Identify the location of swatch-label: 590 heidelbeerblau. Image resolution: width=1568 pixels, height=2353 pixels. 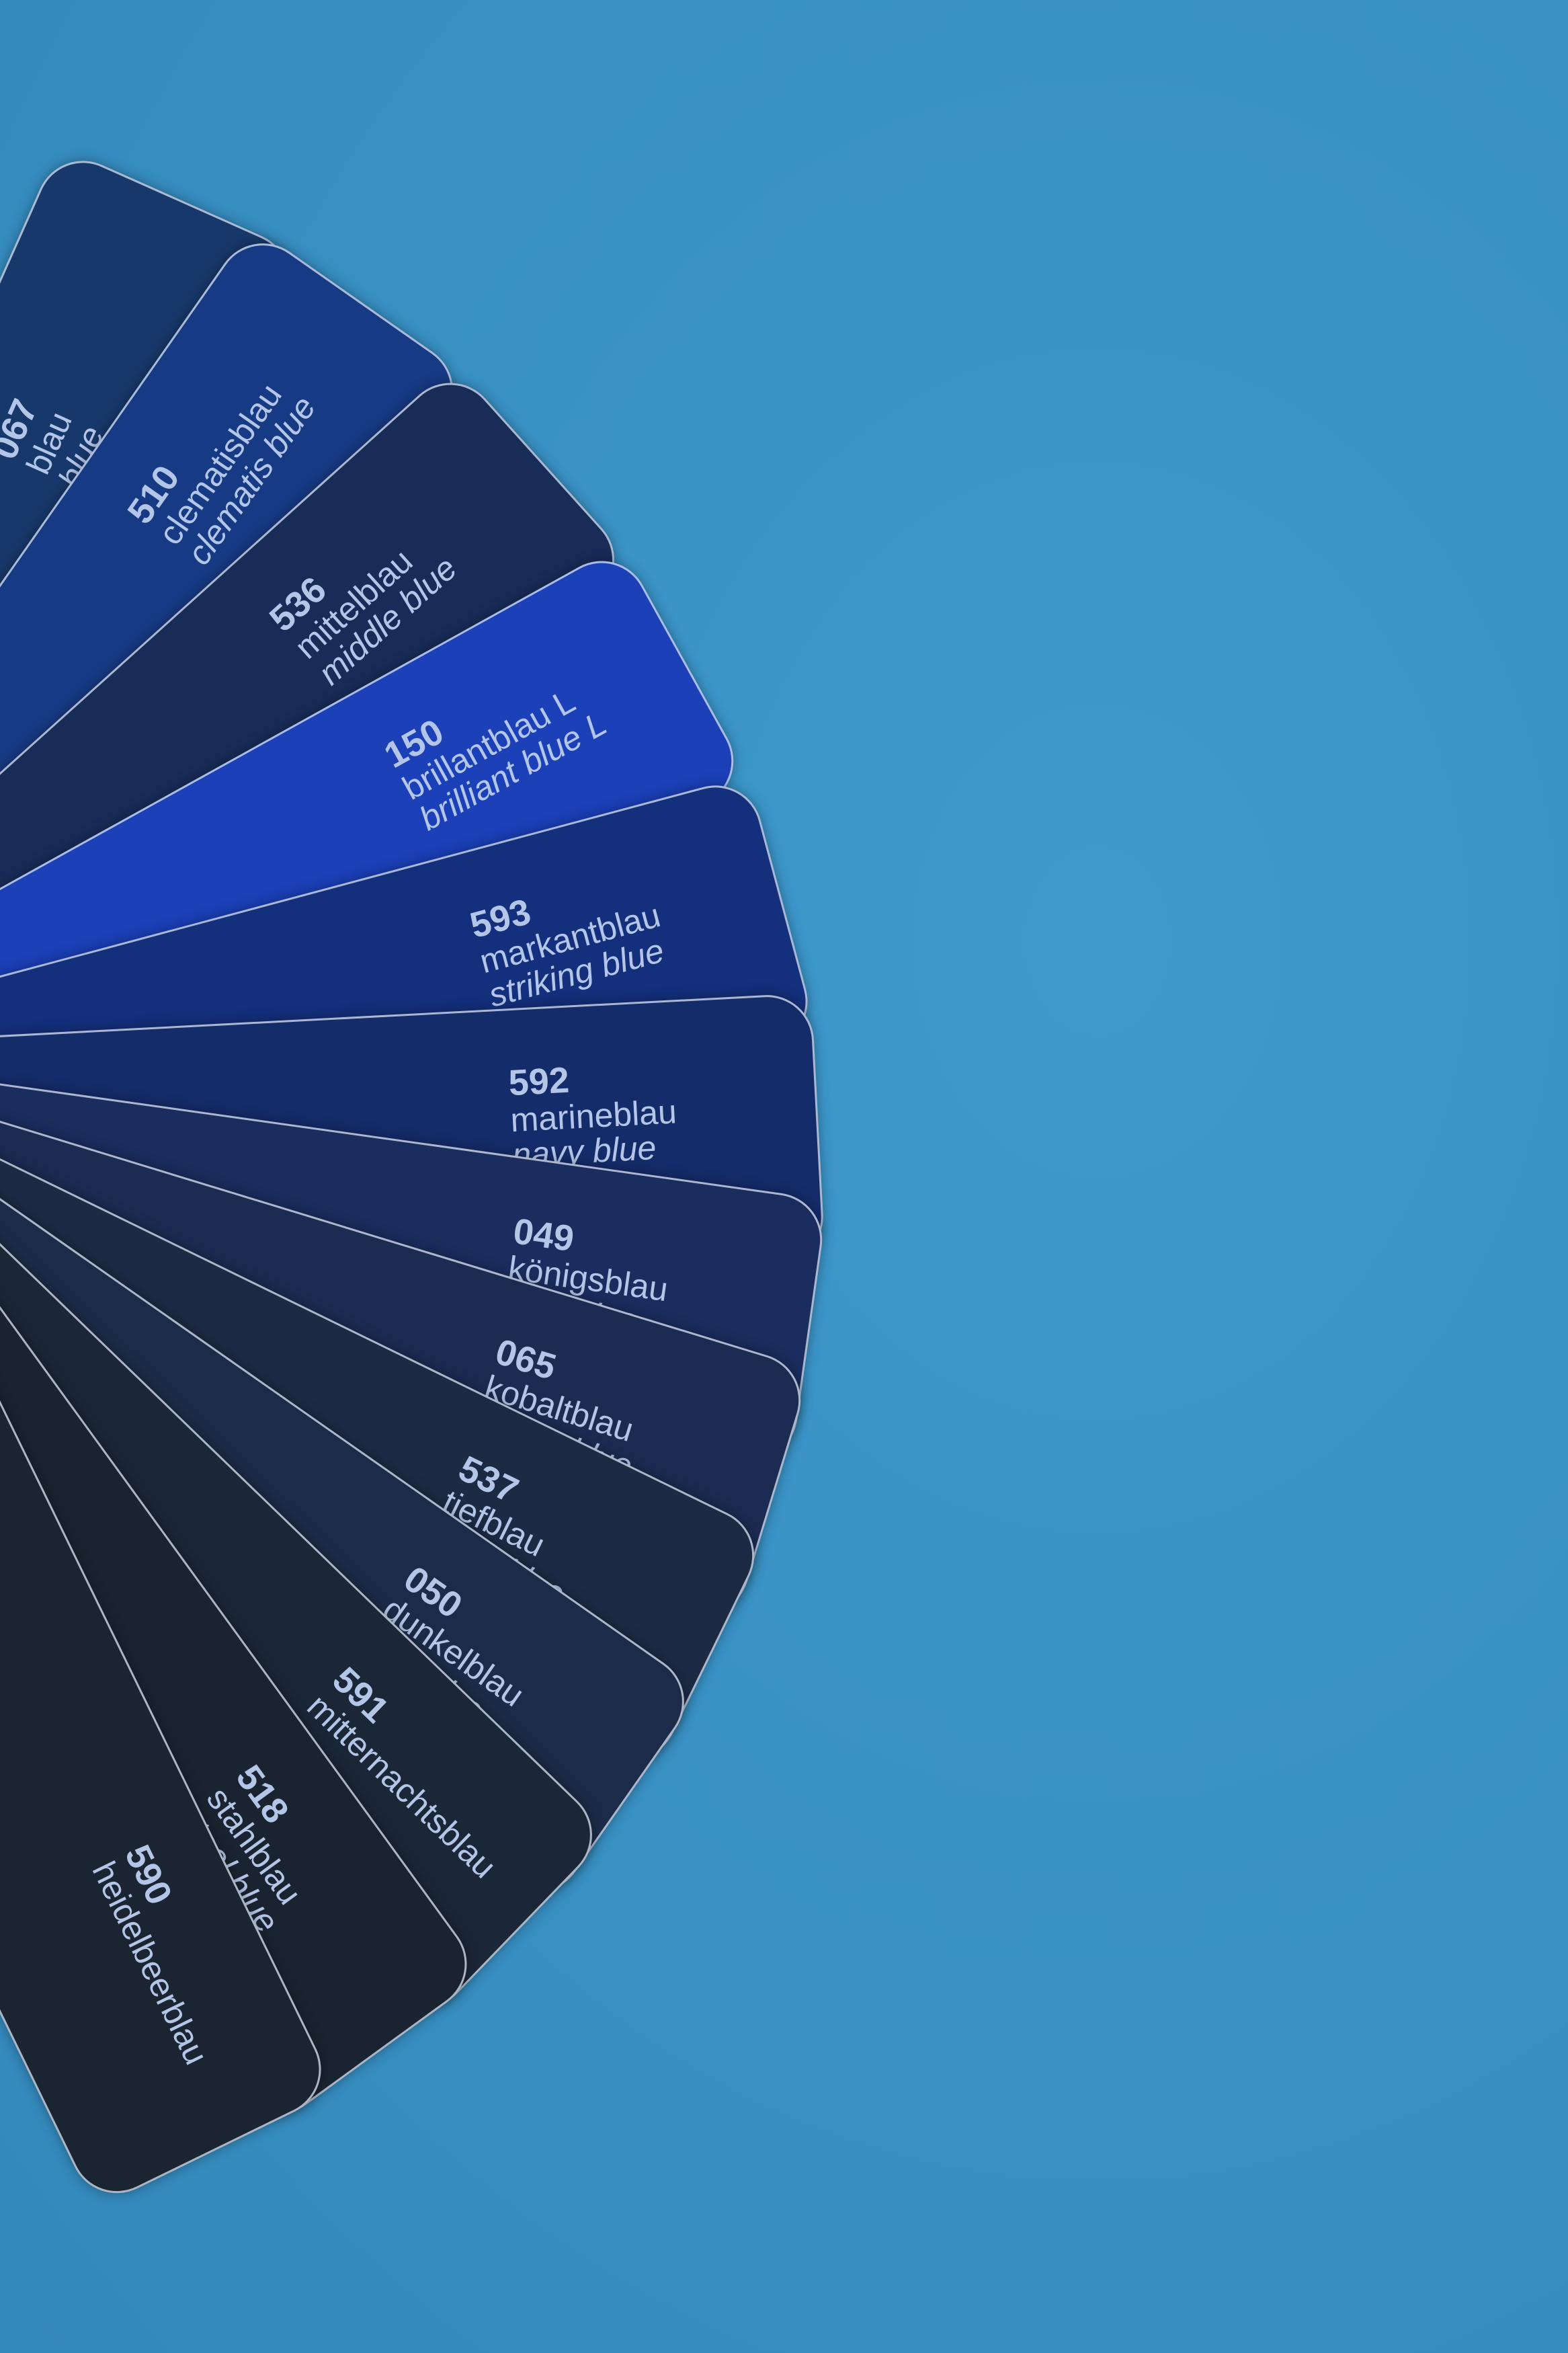
(167, 1954).